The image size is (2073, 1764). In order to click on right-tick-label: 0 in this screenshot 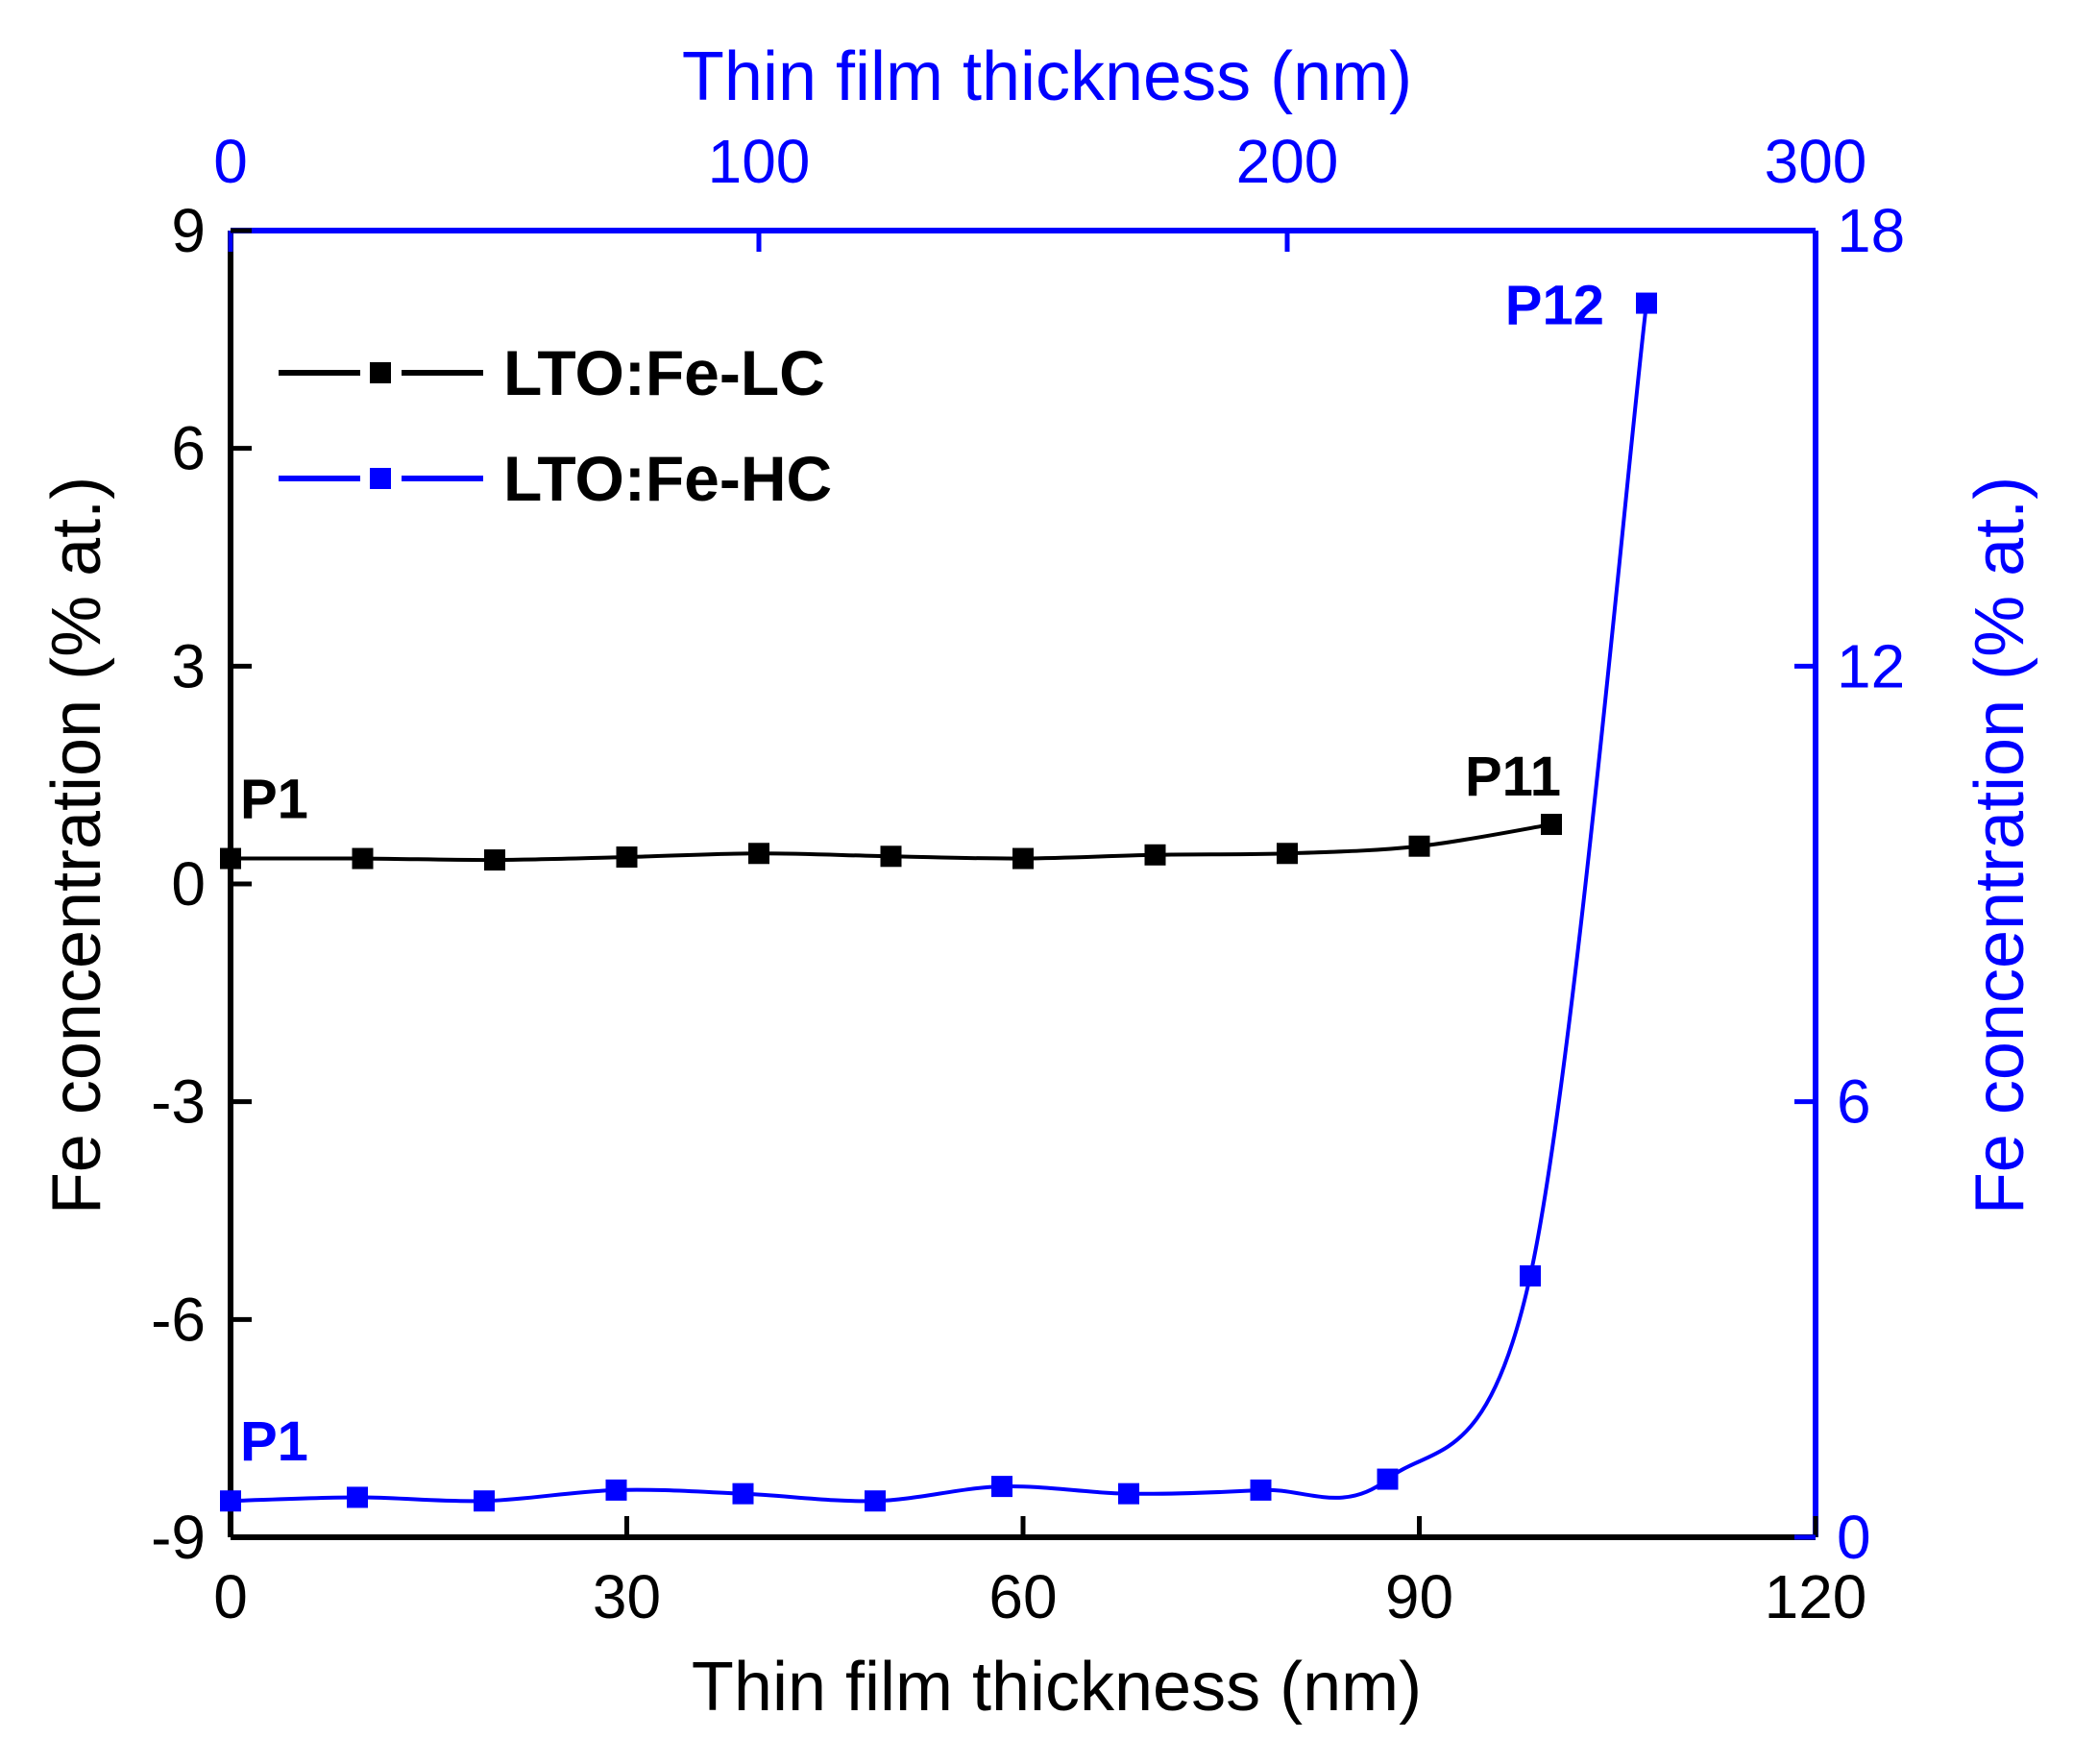, I will do `click(1854, 1537)`.